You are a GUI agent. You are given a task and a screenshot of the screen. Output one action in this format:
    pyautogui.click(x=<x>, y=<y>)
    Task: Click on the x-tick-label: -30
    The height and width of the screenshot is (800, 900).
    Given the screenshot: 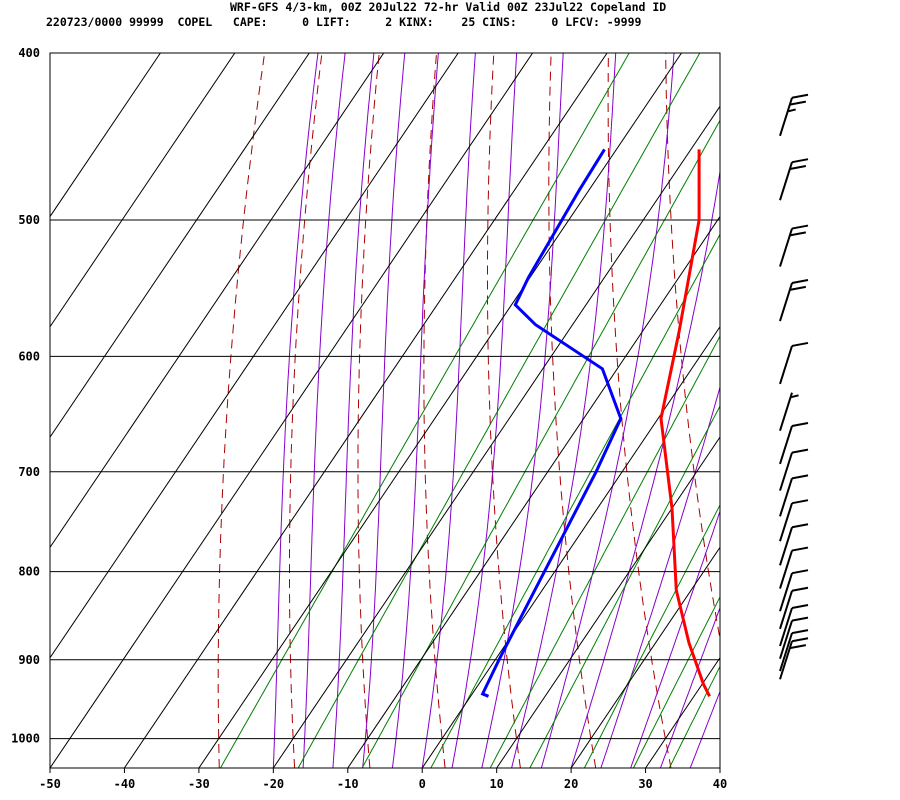 What is the action you would take?
    pyautogui.click(x=199, y=784)
    